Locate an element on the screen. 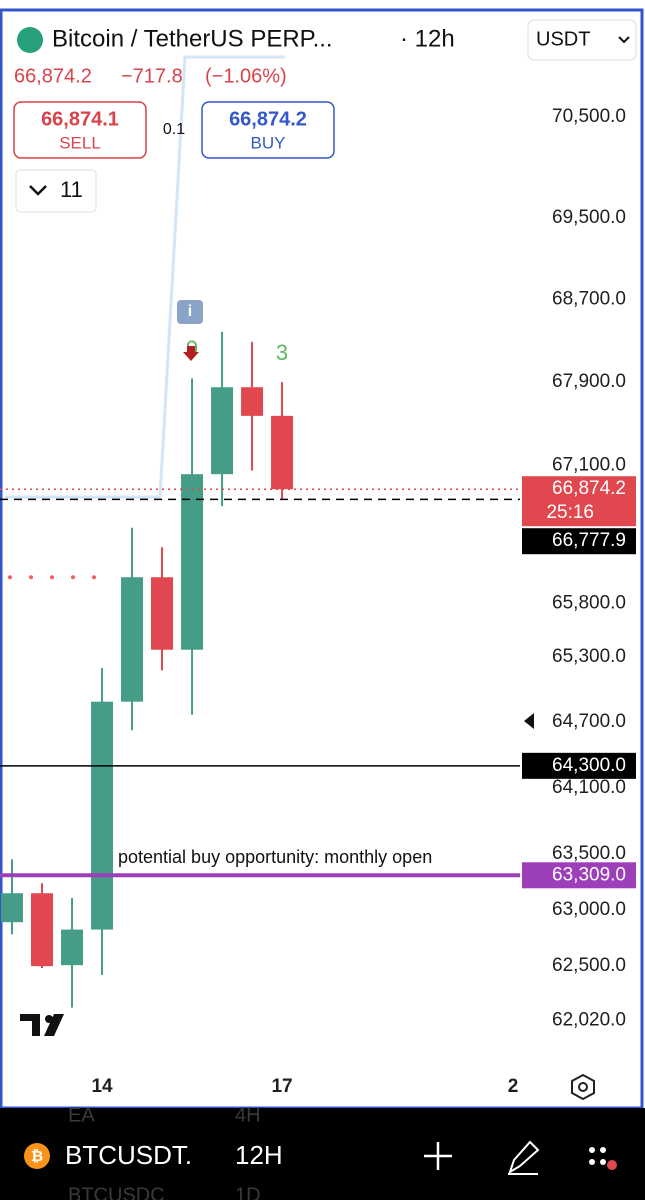  add-icon is located at coordinates (438, 1156).